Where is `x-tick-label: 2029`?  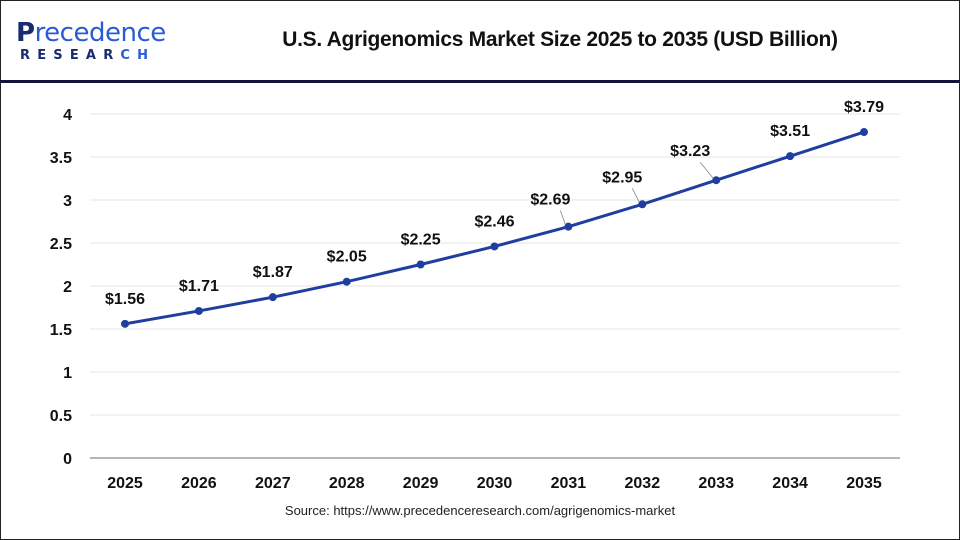 x-tick-label: 2029 is located at coordinates (421, 483).